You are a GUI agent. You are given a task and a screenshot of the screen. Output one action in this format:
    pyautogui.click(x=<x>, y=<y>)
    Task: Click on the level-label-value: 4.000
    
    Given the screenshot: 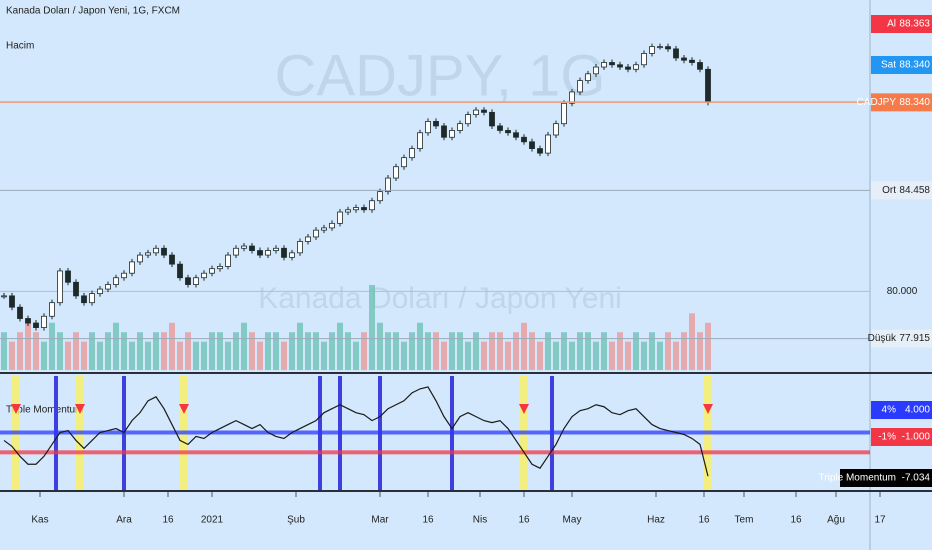 What is the action you would take?
    pyautogui.click(x=917, y=410)
    